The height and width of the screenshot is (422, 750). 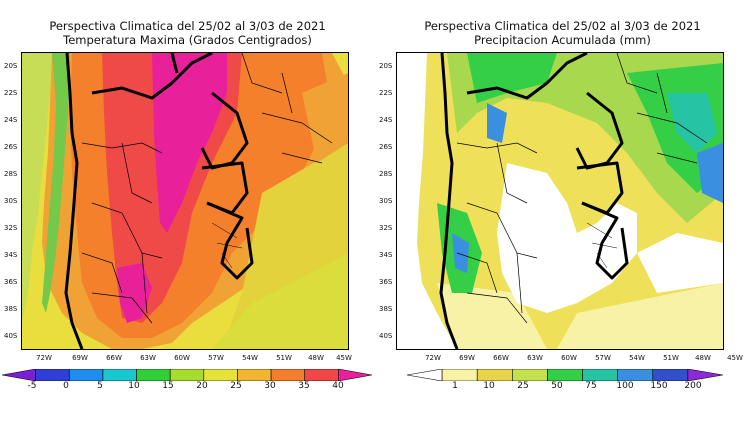 What do you see at coordinates (557, 386) in the screenshot?
I see `colorbar-label: 50` at bounding box center [557, 386].